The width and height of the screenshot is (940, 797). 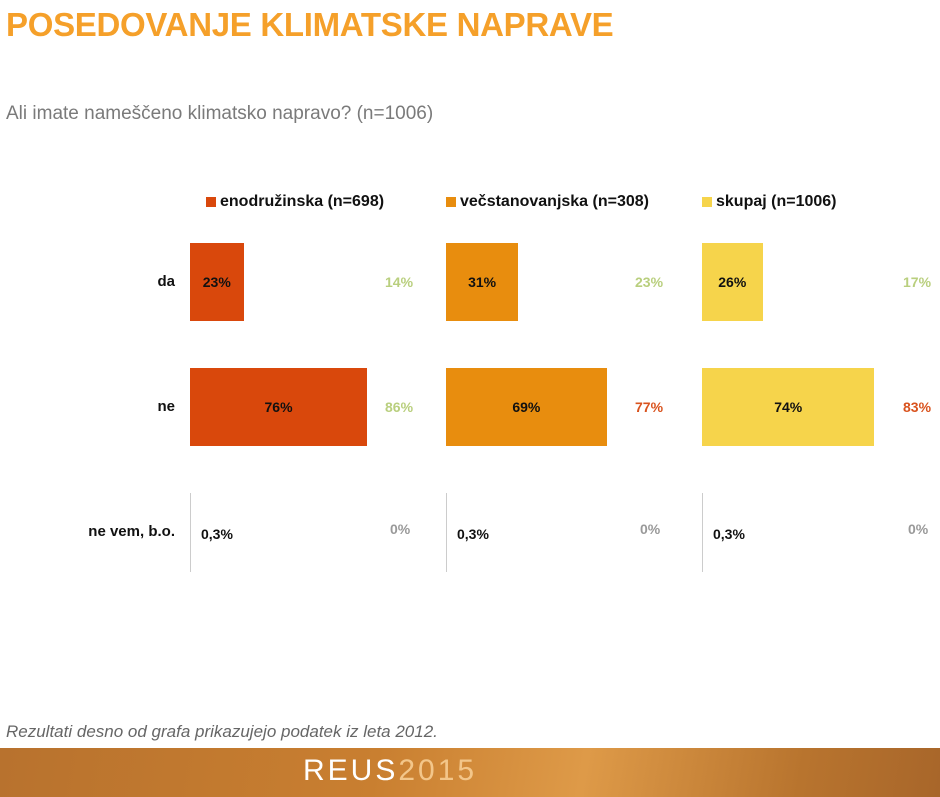 What do you see at coordinates (279, 407) in the screenshot?
I see `bar: 76%` at bounding box center [279, 407].